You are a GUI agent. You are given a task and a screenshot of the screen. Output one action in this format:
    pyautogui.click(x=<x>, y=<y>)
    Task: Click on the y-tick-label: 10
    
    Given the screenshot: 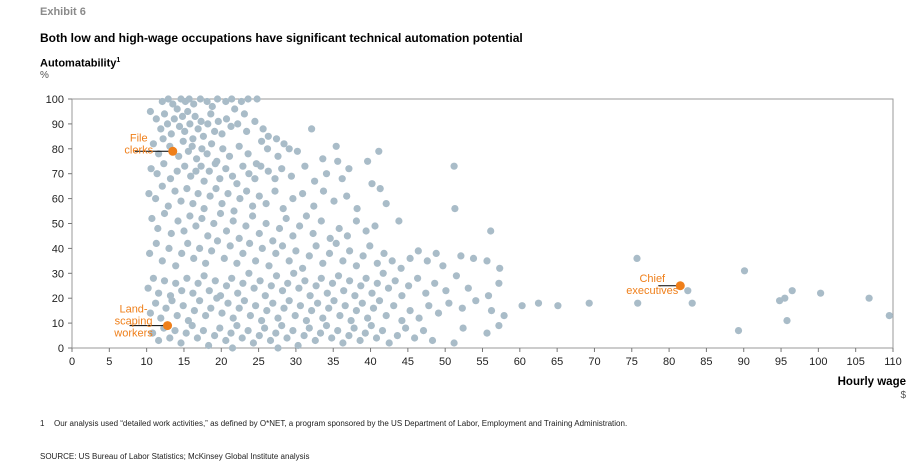 What is the action you would take?
    pyautogui.click(x=58, y=324)
    